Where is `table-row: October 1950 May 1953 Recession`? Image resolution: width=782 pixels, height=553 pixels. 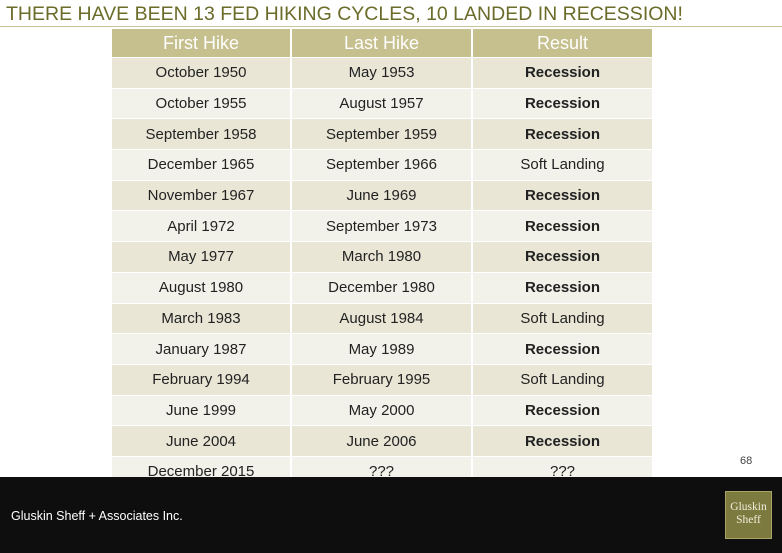
table-row: October 1950 May 1953 Recession is located at coordinates (382, 73).